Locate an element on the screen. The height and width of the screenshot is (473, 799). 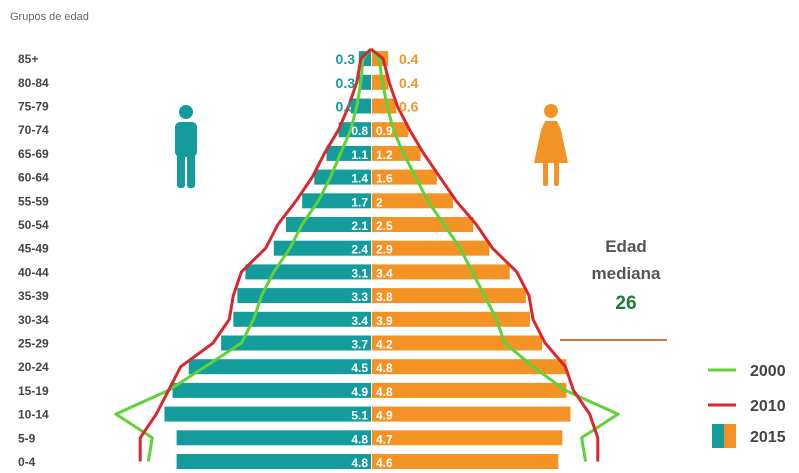
age-label-0-4: 0-4 is located at coordinates (27, 462).